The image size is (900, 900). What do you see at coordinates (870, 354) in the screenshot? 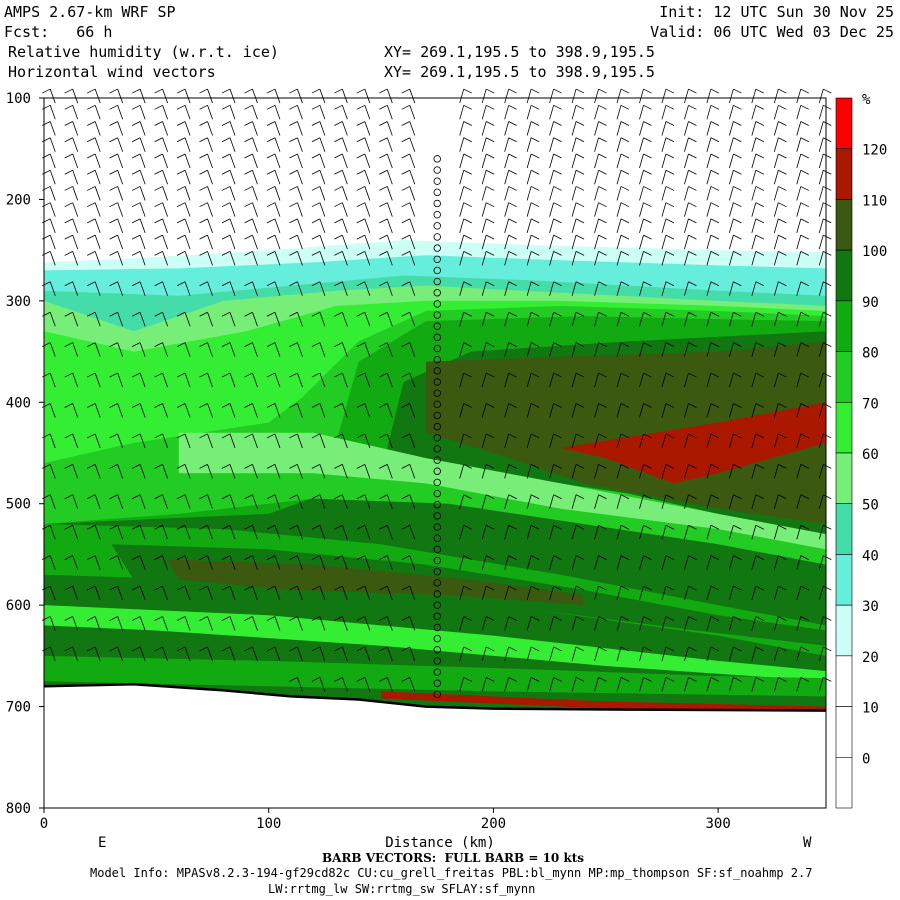
I see `colorbar-label: 80` at bounding box center [870, 354].